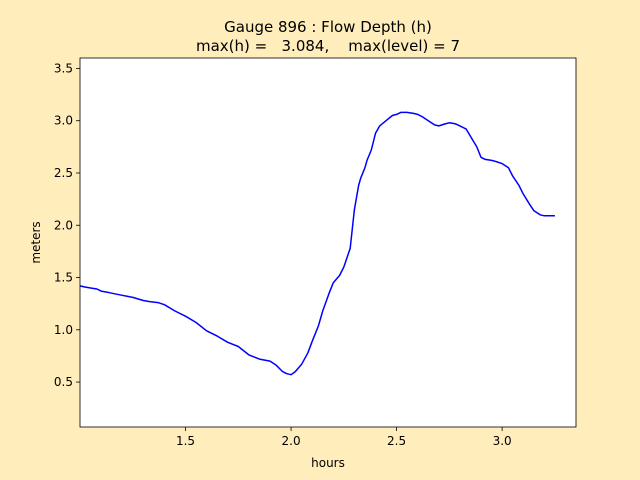 Image resolution: width=640 pixels, height=480 pixels. Describe the element at coordinates (63, 278) in the screenshot. I see `y-tick-label: 1.5` at that location.